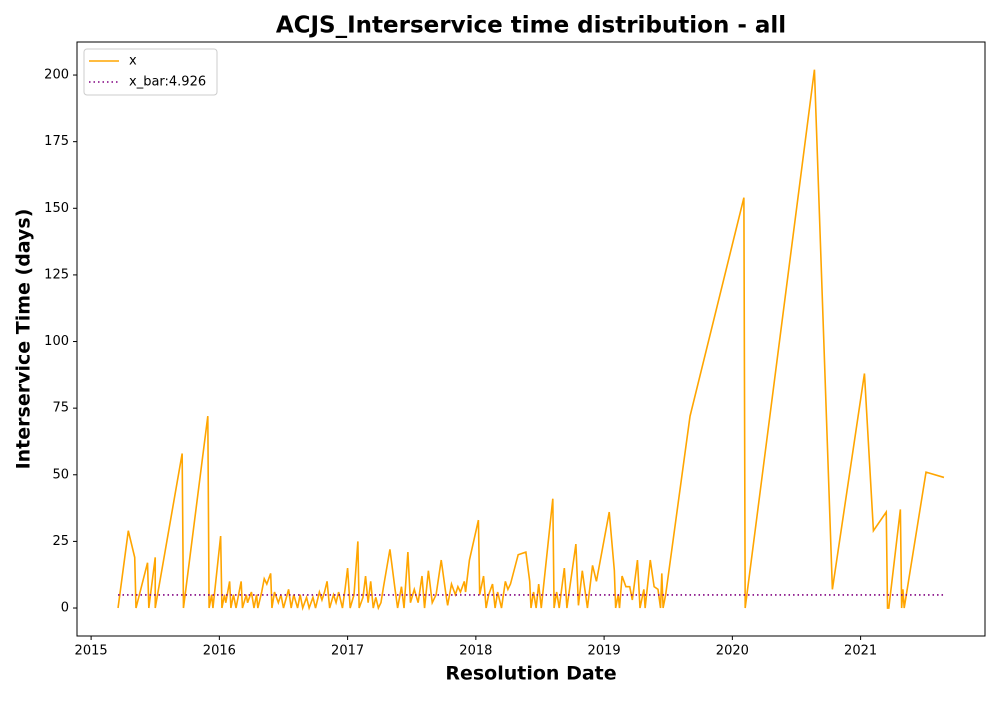 This screenshot has width=1000, height=704. What do you see at coordinates (56, 274) in the screenshot?
I see `y-tick-label: 125` at bounding box center [56, 274].